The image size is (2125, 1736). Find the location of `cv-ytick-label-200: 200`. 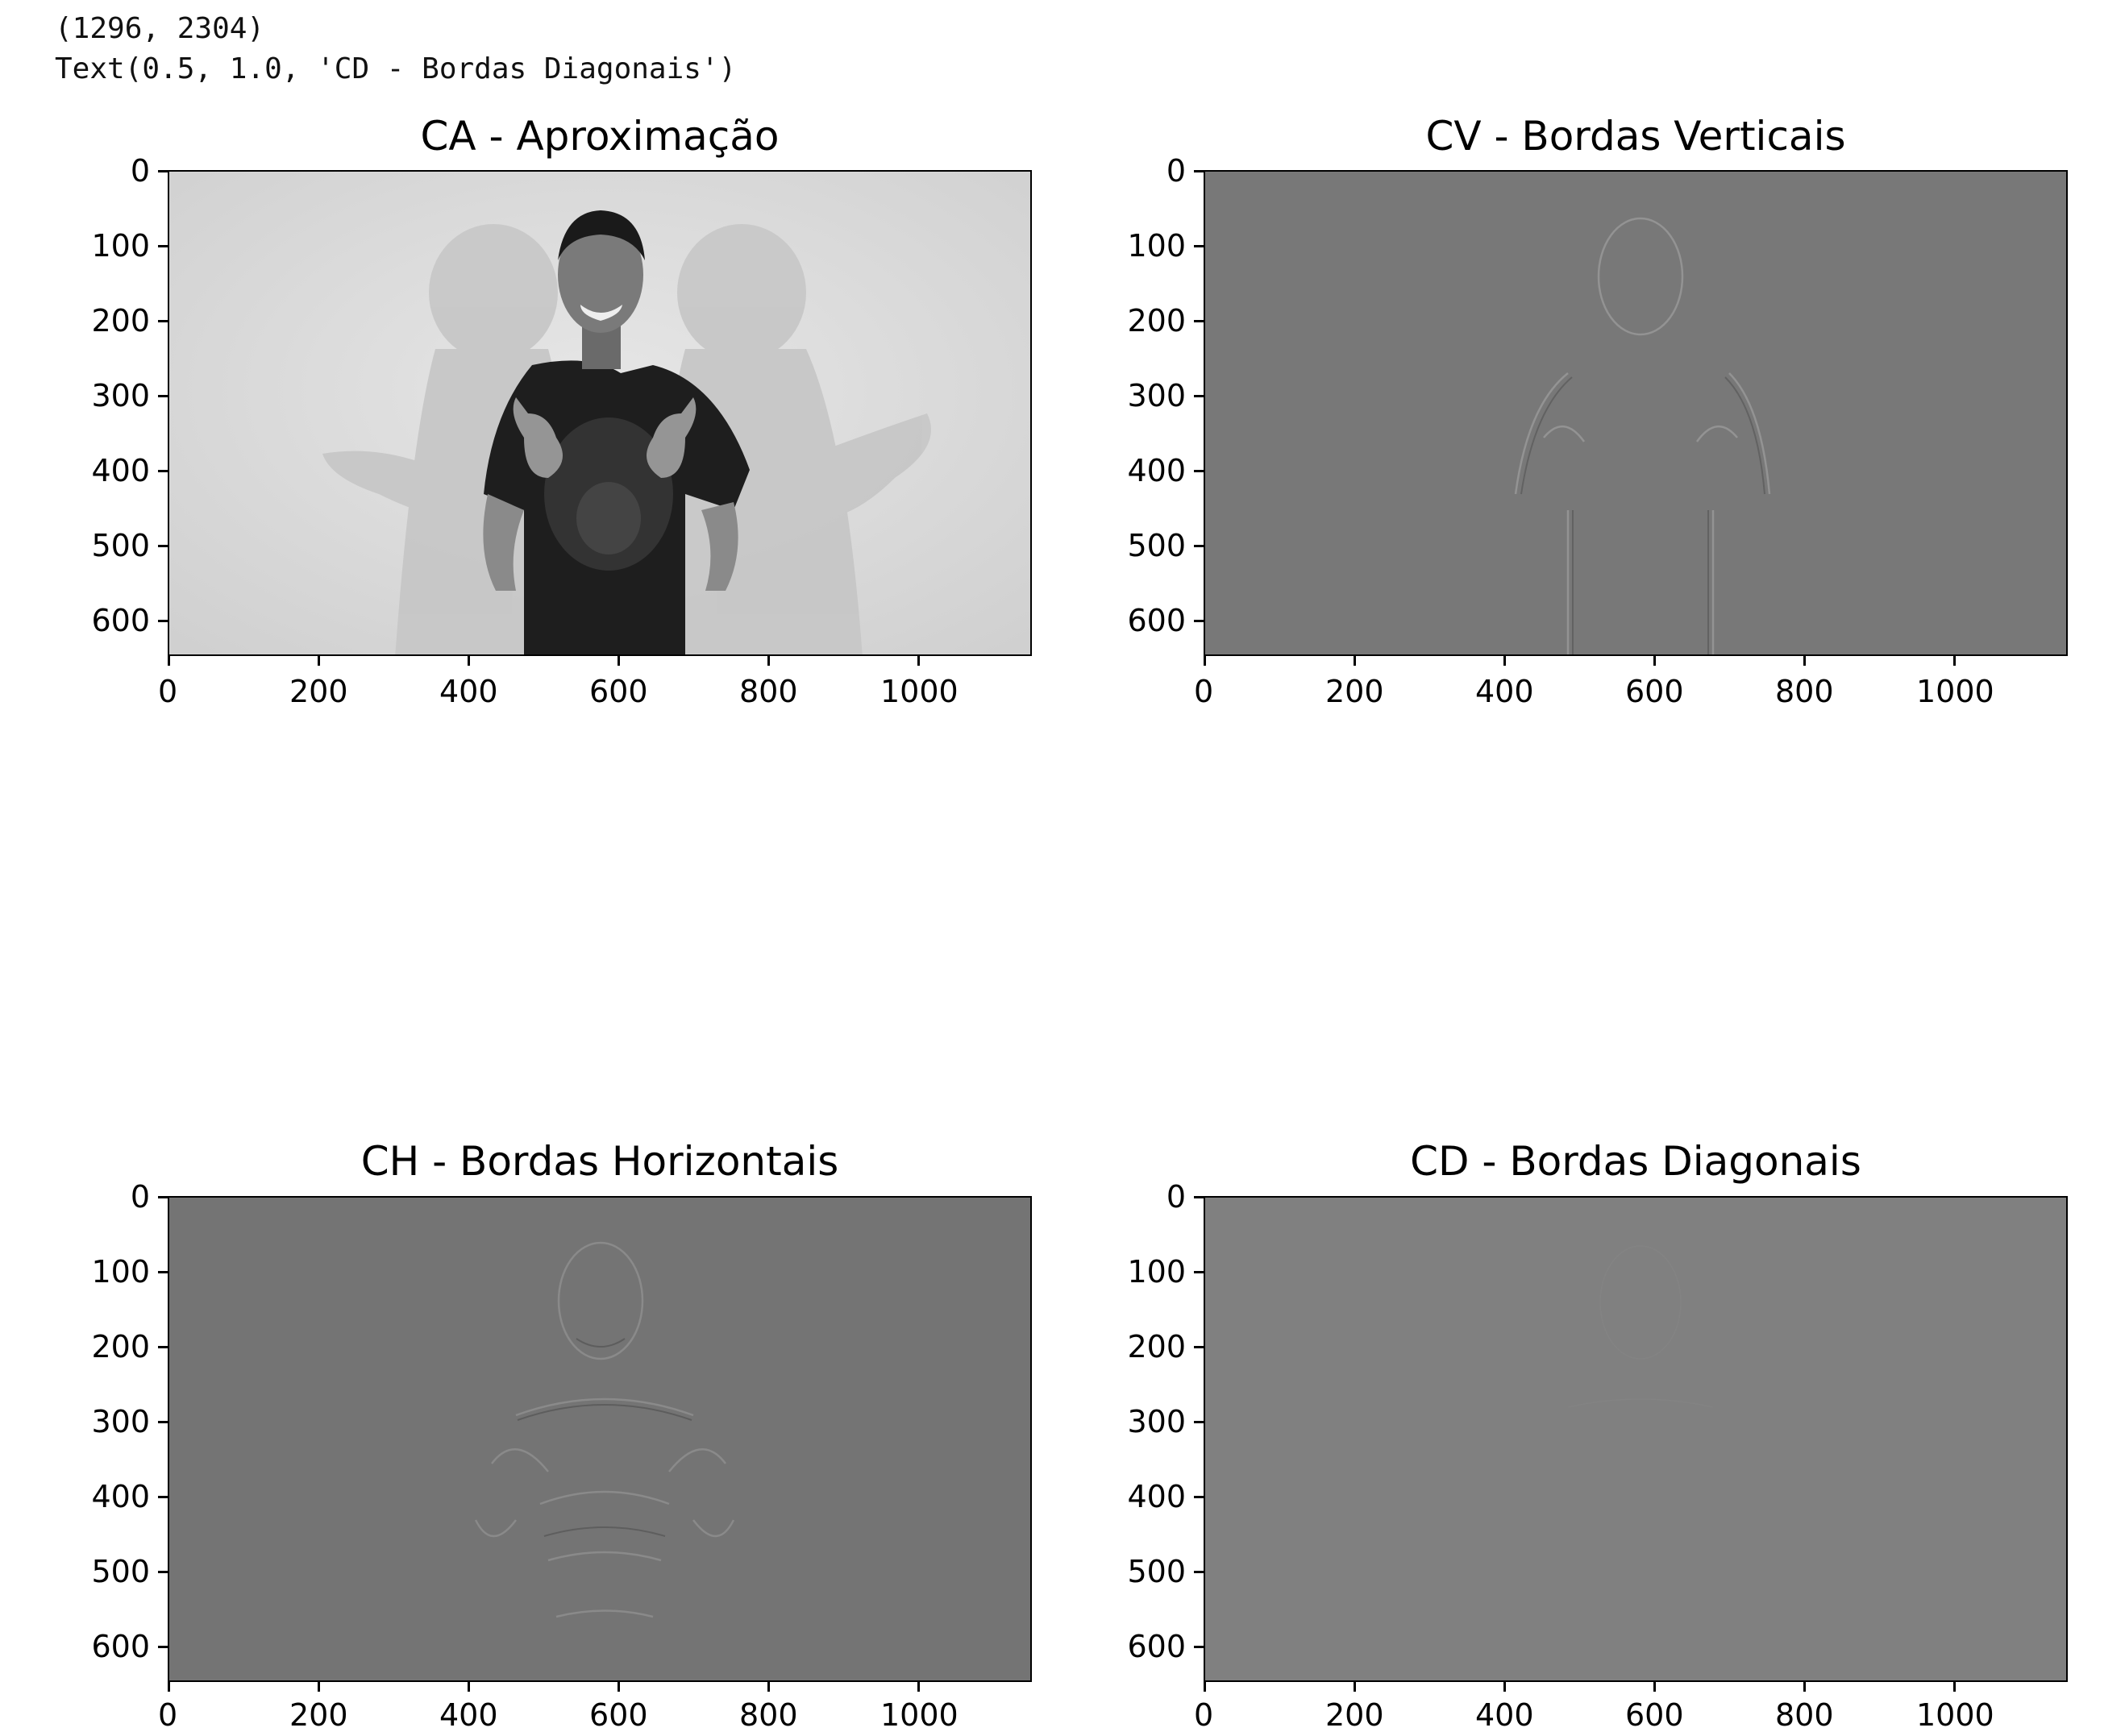

cv-ytick-label-200: 200 is located at coordinates (1157, 320).